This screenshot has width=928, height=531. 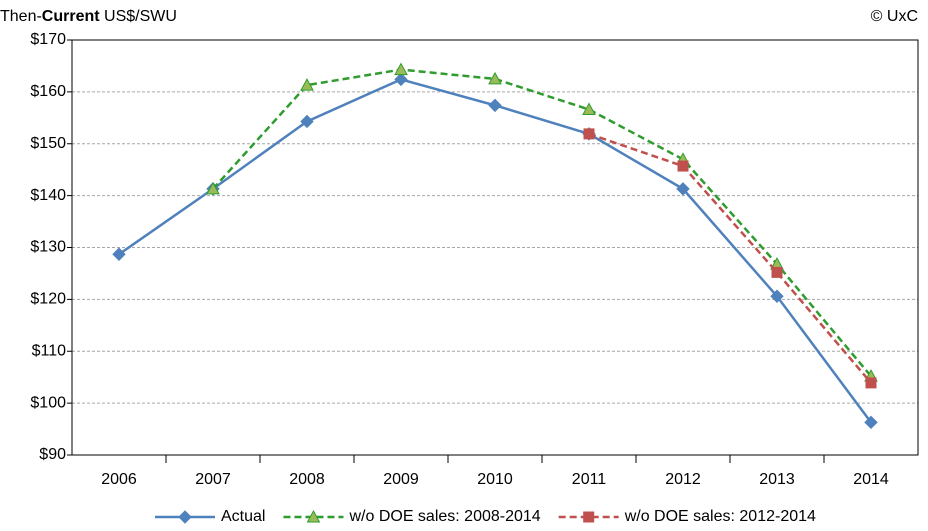 What do you see at coordinates (495, 479) in the screenshot?
I see `x-tick-label: 2010` at bounding box center [495, 479].